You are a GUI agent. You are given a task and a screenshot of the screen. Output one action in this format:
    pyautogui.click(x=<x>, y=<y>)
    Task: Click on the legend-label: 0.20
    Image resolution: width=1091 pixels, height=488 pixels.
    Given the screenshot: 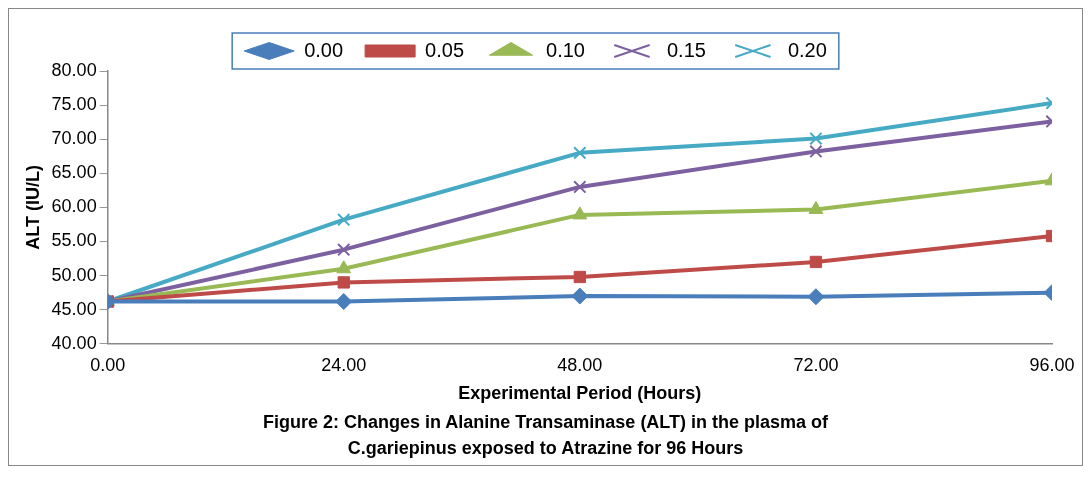 What is the action you would take?
    pyautogui.click(x=807, y=49)
    